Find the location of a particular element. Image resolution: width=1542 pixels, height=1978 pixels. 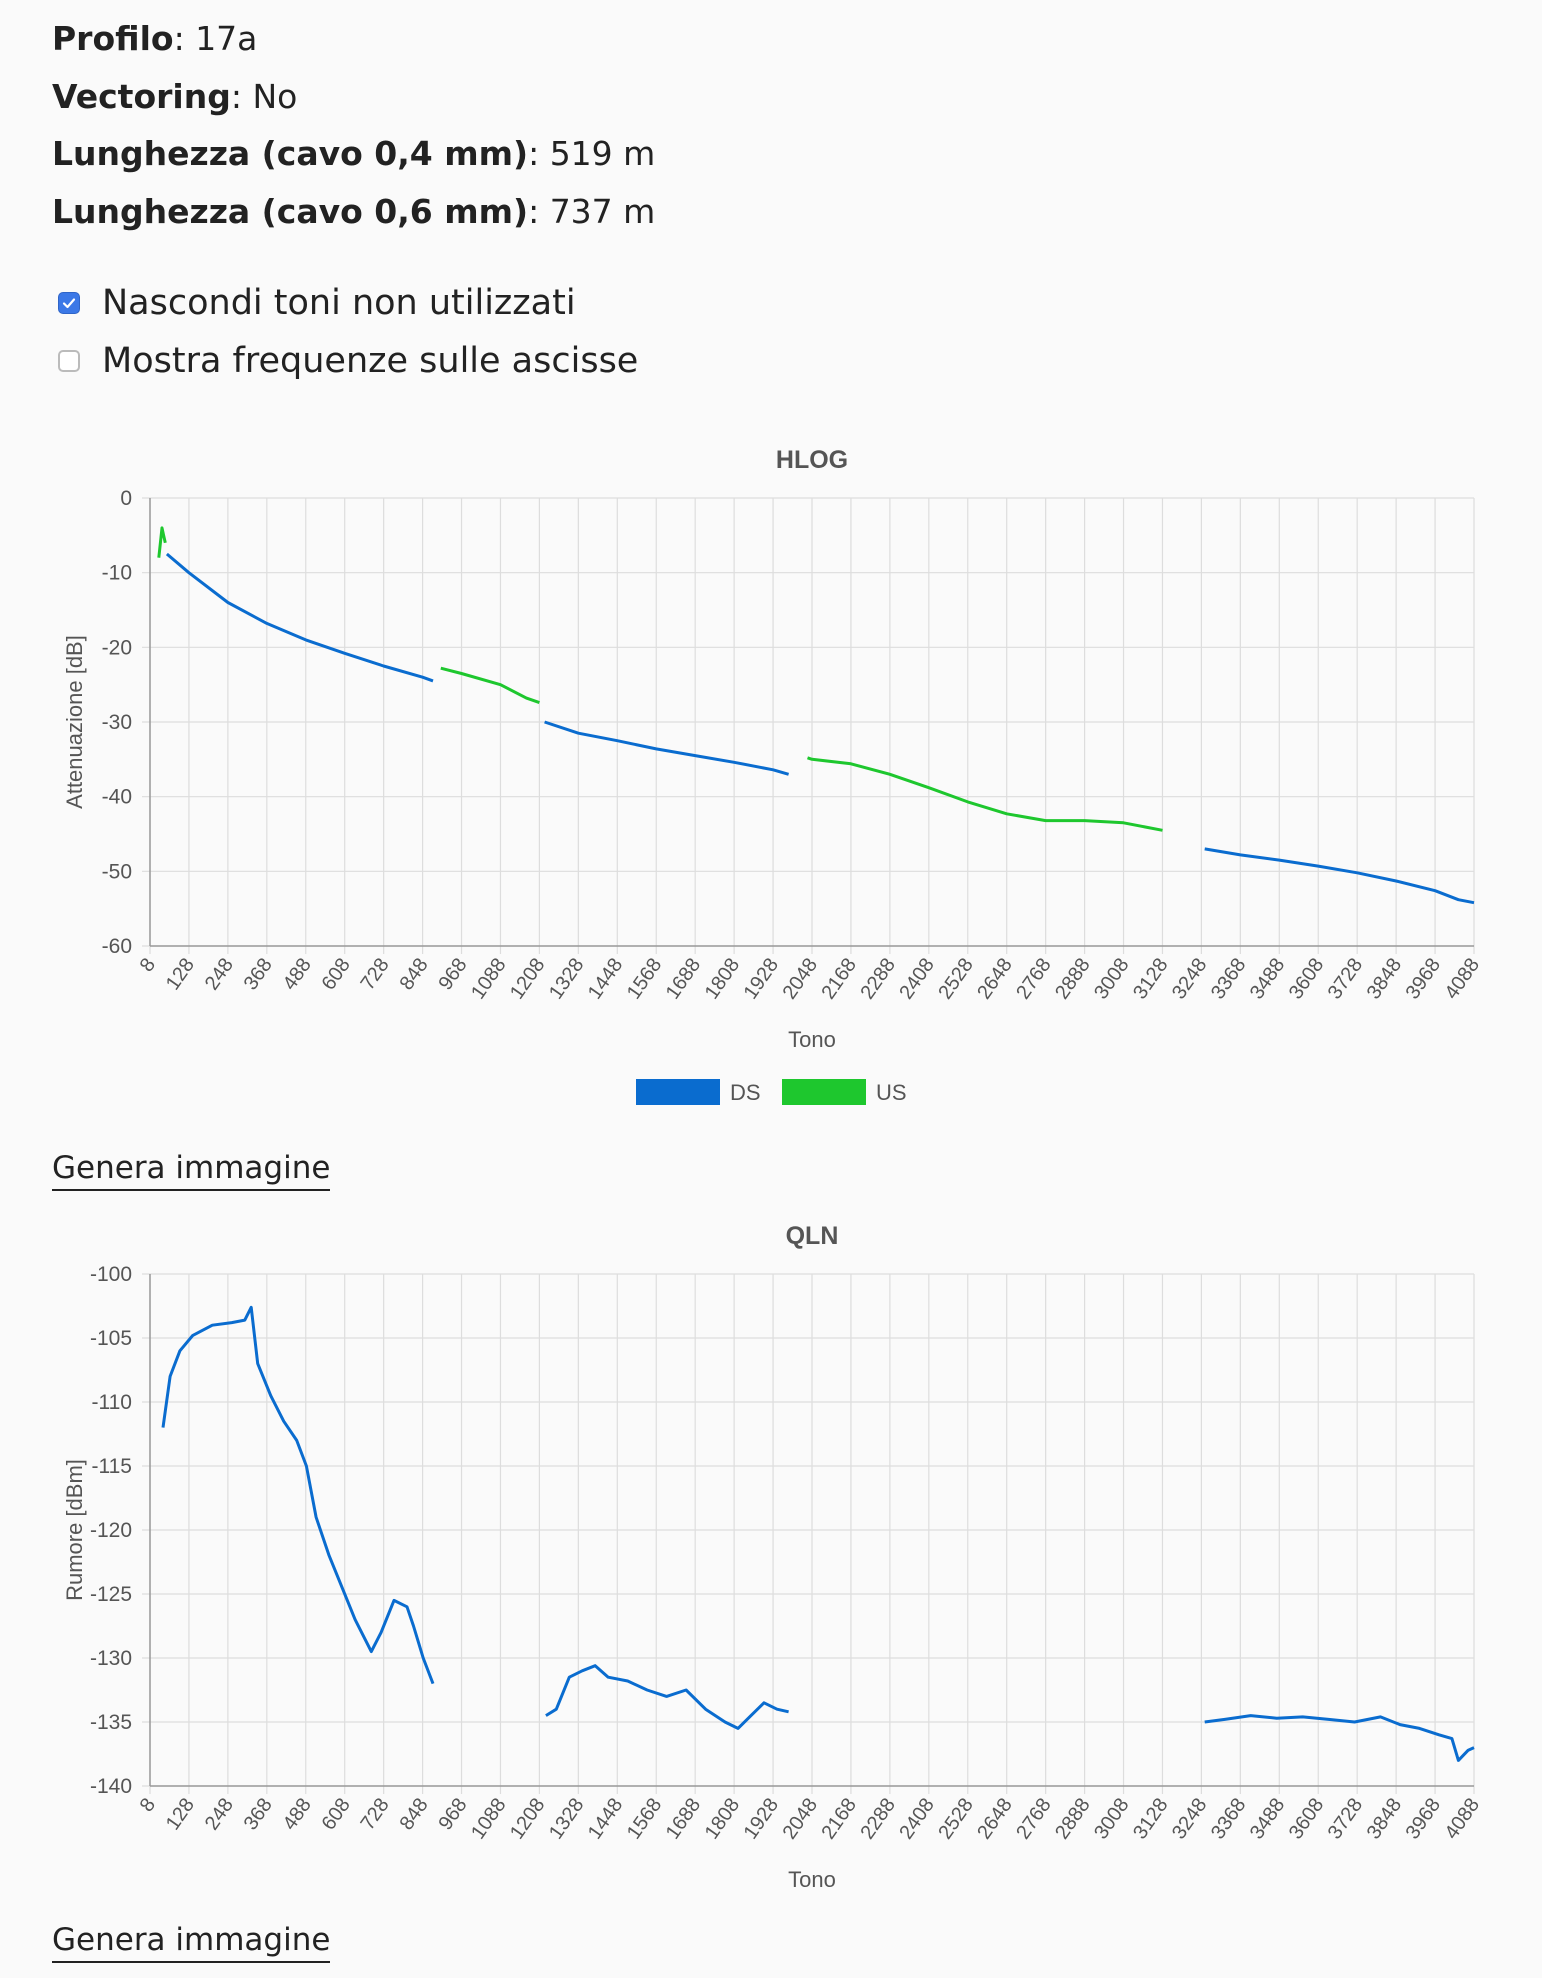

chart-1-x-tick-label: 3488 is located at coordinates (1268, 1818).